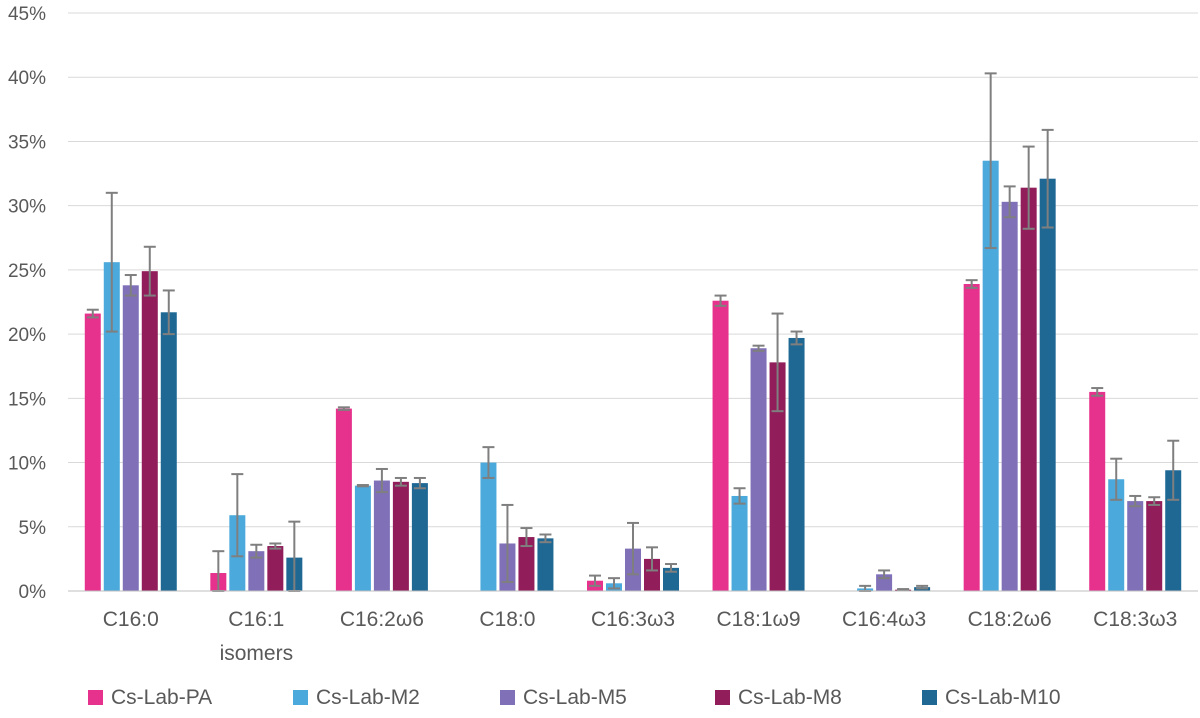  Describe the element at coordinates (256, 619) in the screenshot. I see `x-category-label: C16:1` at that location.